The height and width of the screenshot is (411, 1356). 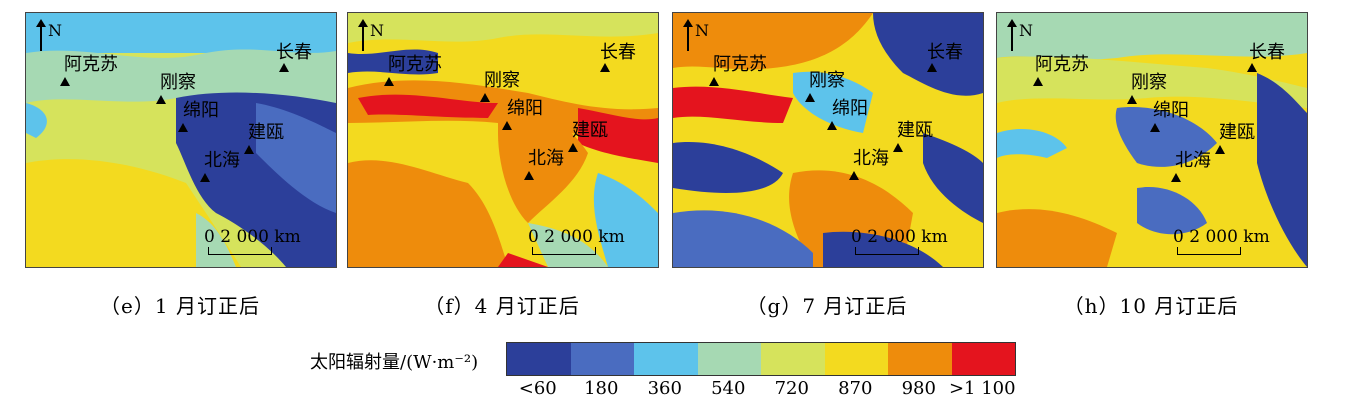 I want to click on map-panel-e: N 阿克苏 刚察 绵阳 建瓯 北海 长春 0 2 000 km, so click(x=181, y=140).